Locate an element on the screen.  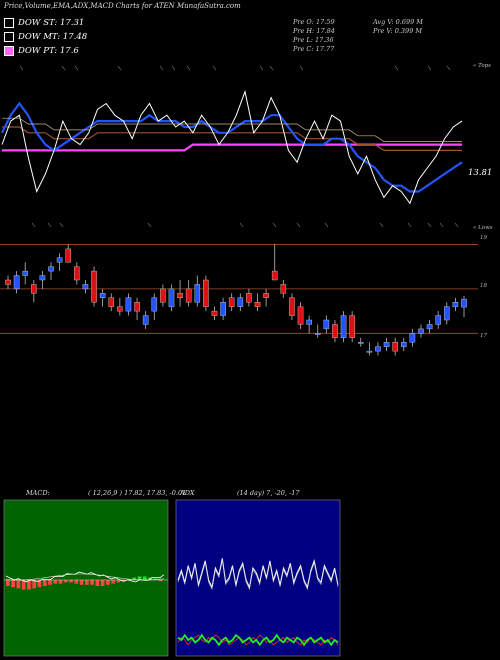
legend-dow-mt: DOW MT: 17.48 is located at coordinates (45, 37).